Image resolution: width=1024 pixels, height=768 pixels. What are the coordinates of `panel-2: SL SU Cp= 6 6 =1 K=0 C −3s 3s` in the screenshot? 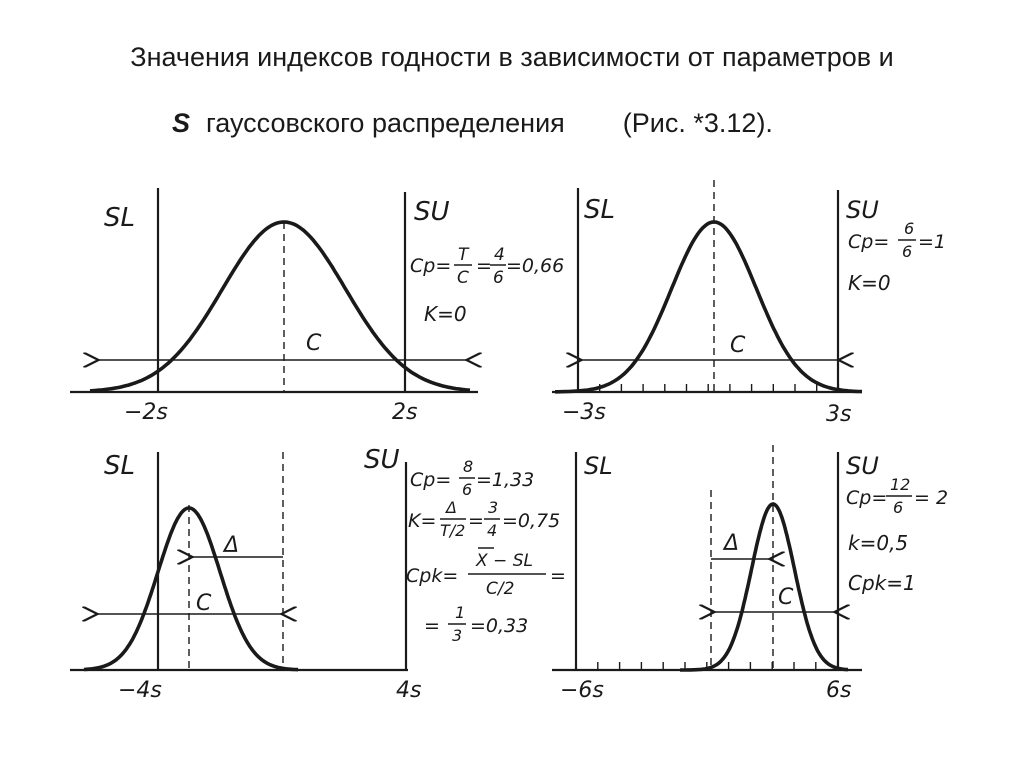 It's located at (749, 303).